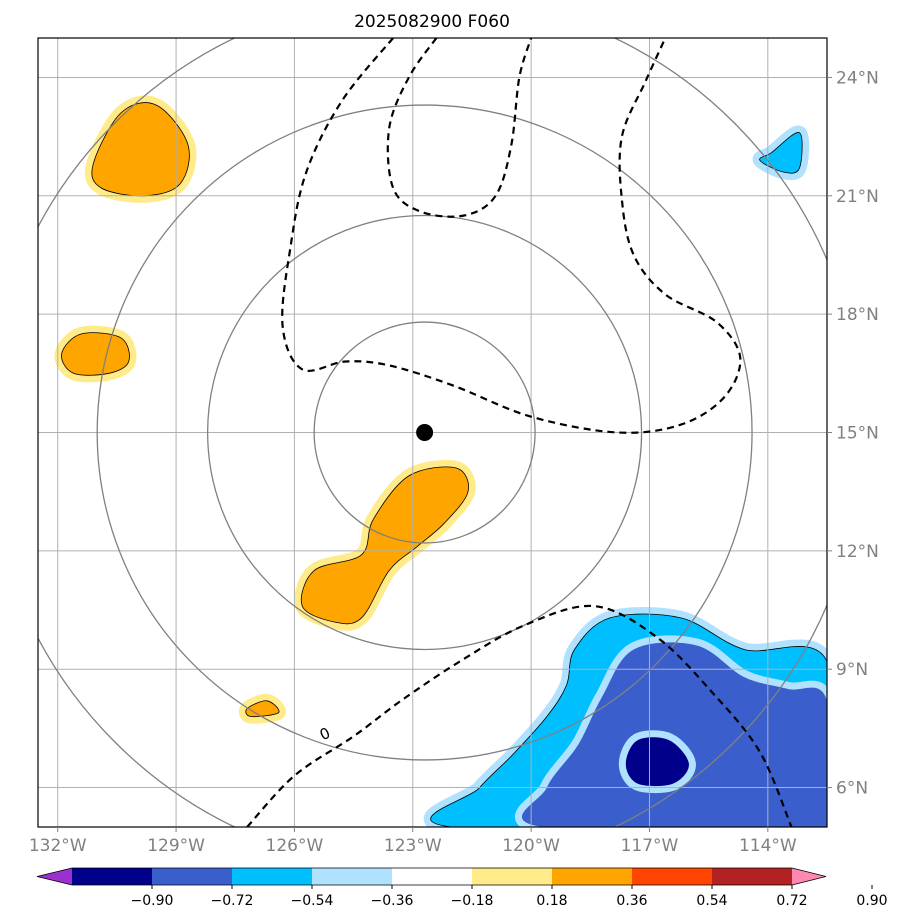  Describe the element at coordinates (857, 197) in the screenshot. I see `ytick-label-5: 21°N` at that location.